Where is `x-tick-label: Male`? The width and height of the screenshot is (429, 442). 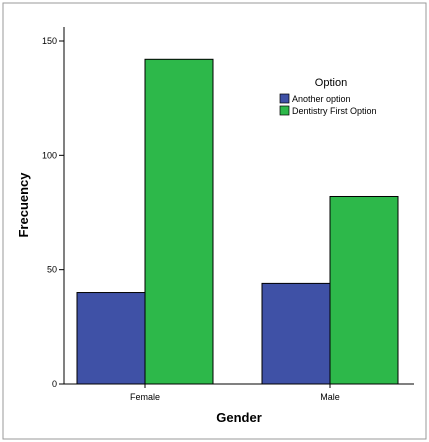
x-tick-label: Male is located at coordinates (330, 397).